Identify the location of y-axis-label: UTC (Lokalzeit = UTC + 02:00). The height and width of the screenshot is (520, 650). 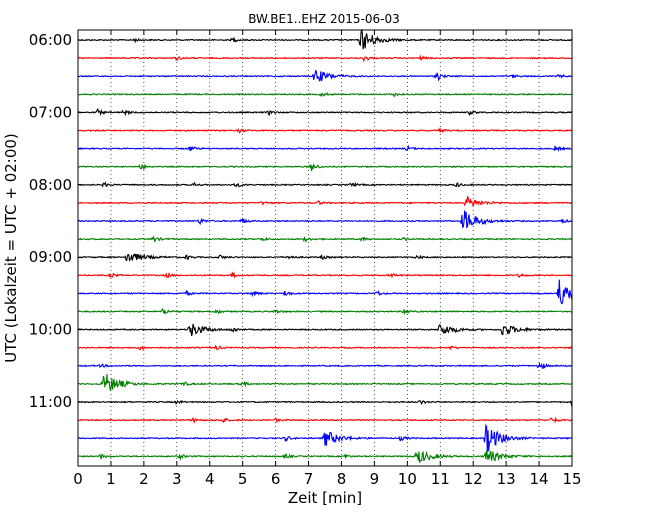
(11, 248).